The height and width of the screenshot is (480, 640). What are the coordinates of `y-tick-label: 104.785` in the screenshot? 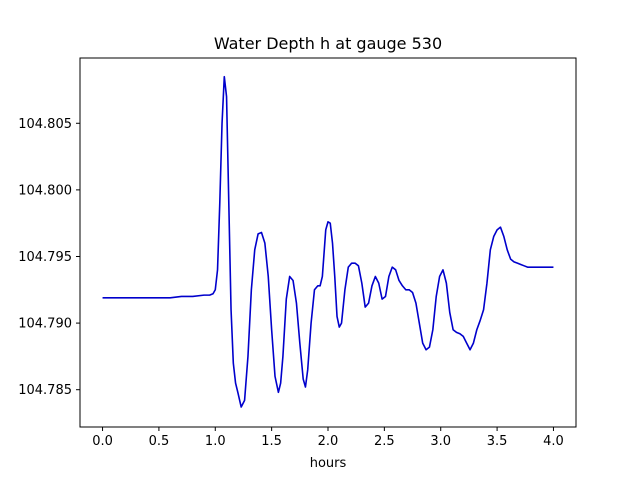 It's located at (45, 390).